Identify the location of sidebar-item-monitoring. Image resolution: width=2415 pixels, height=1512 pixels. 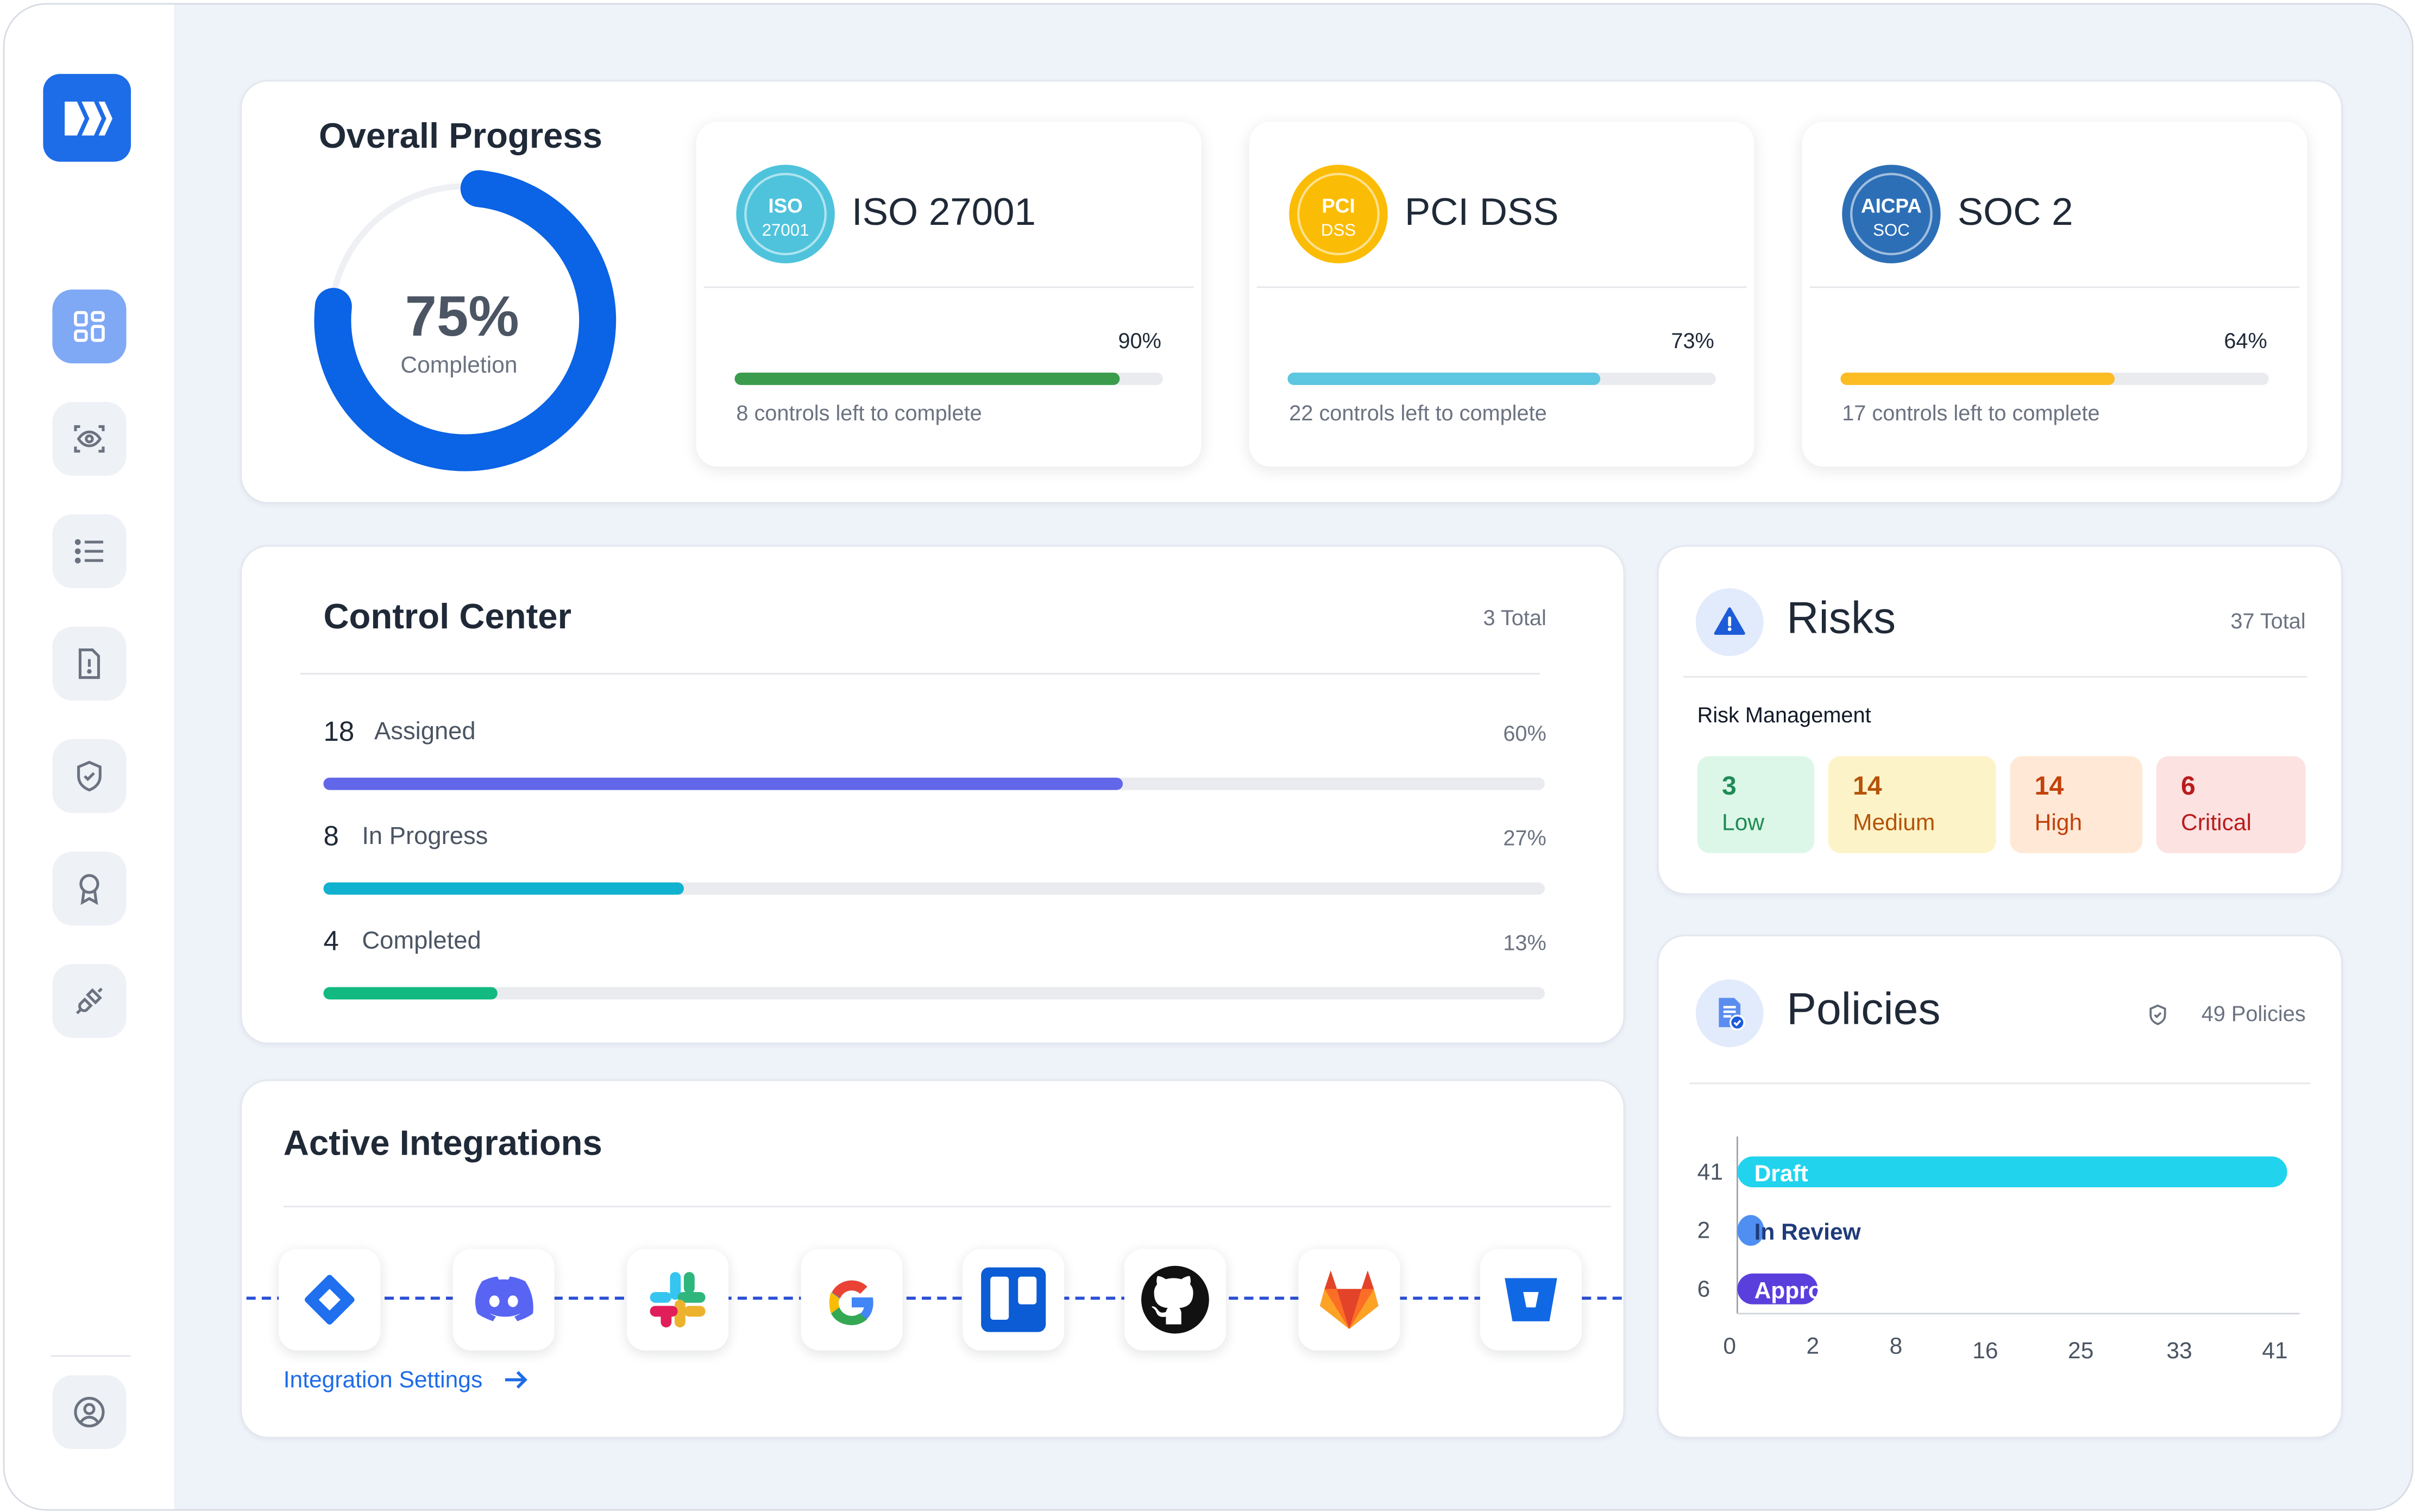
(89, 439).